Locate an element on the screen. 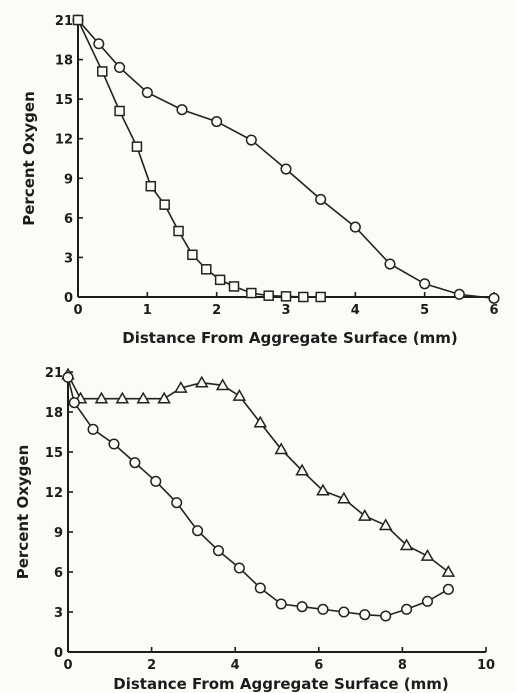  y-tick-label: 0 is located at coordinates (58, 653).